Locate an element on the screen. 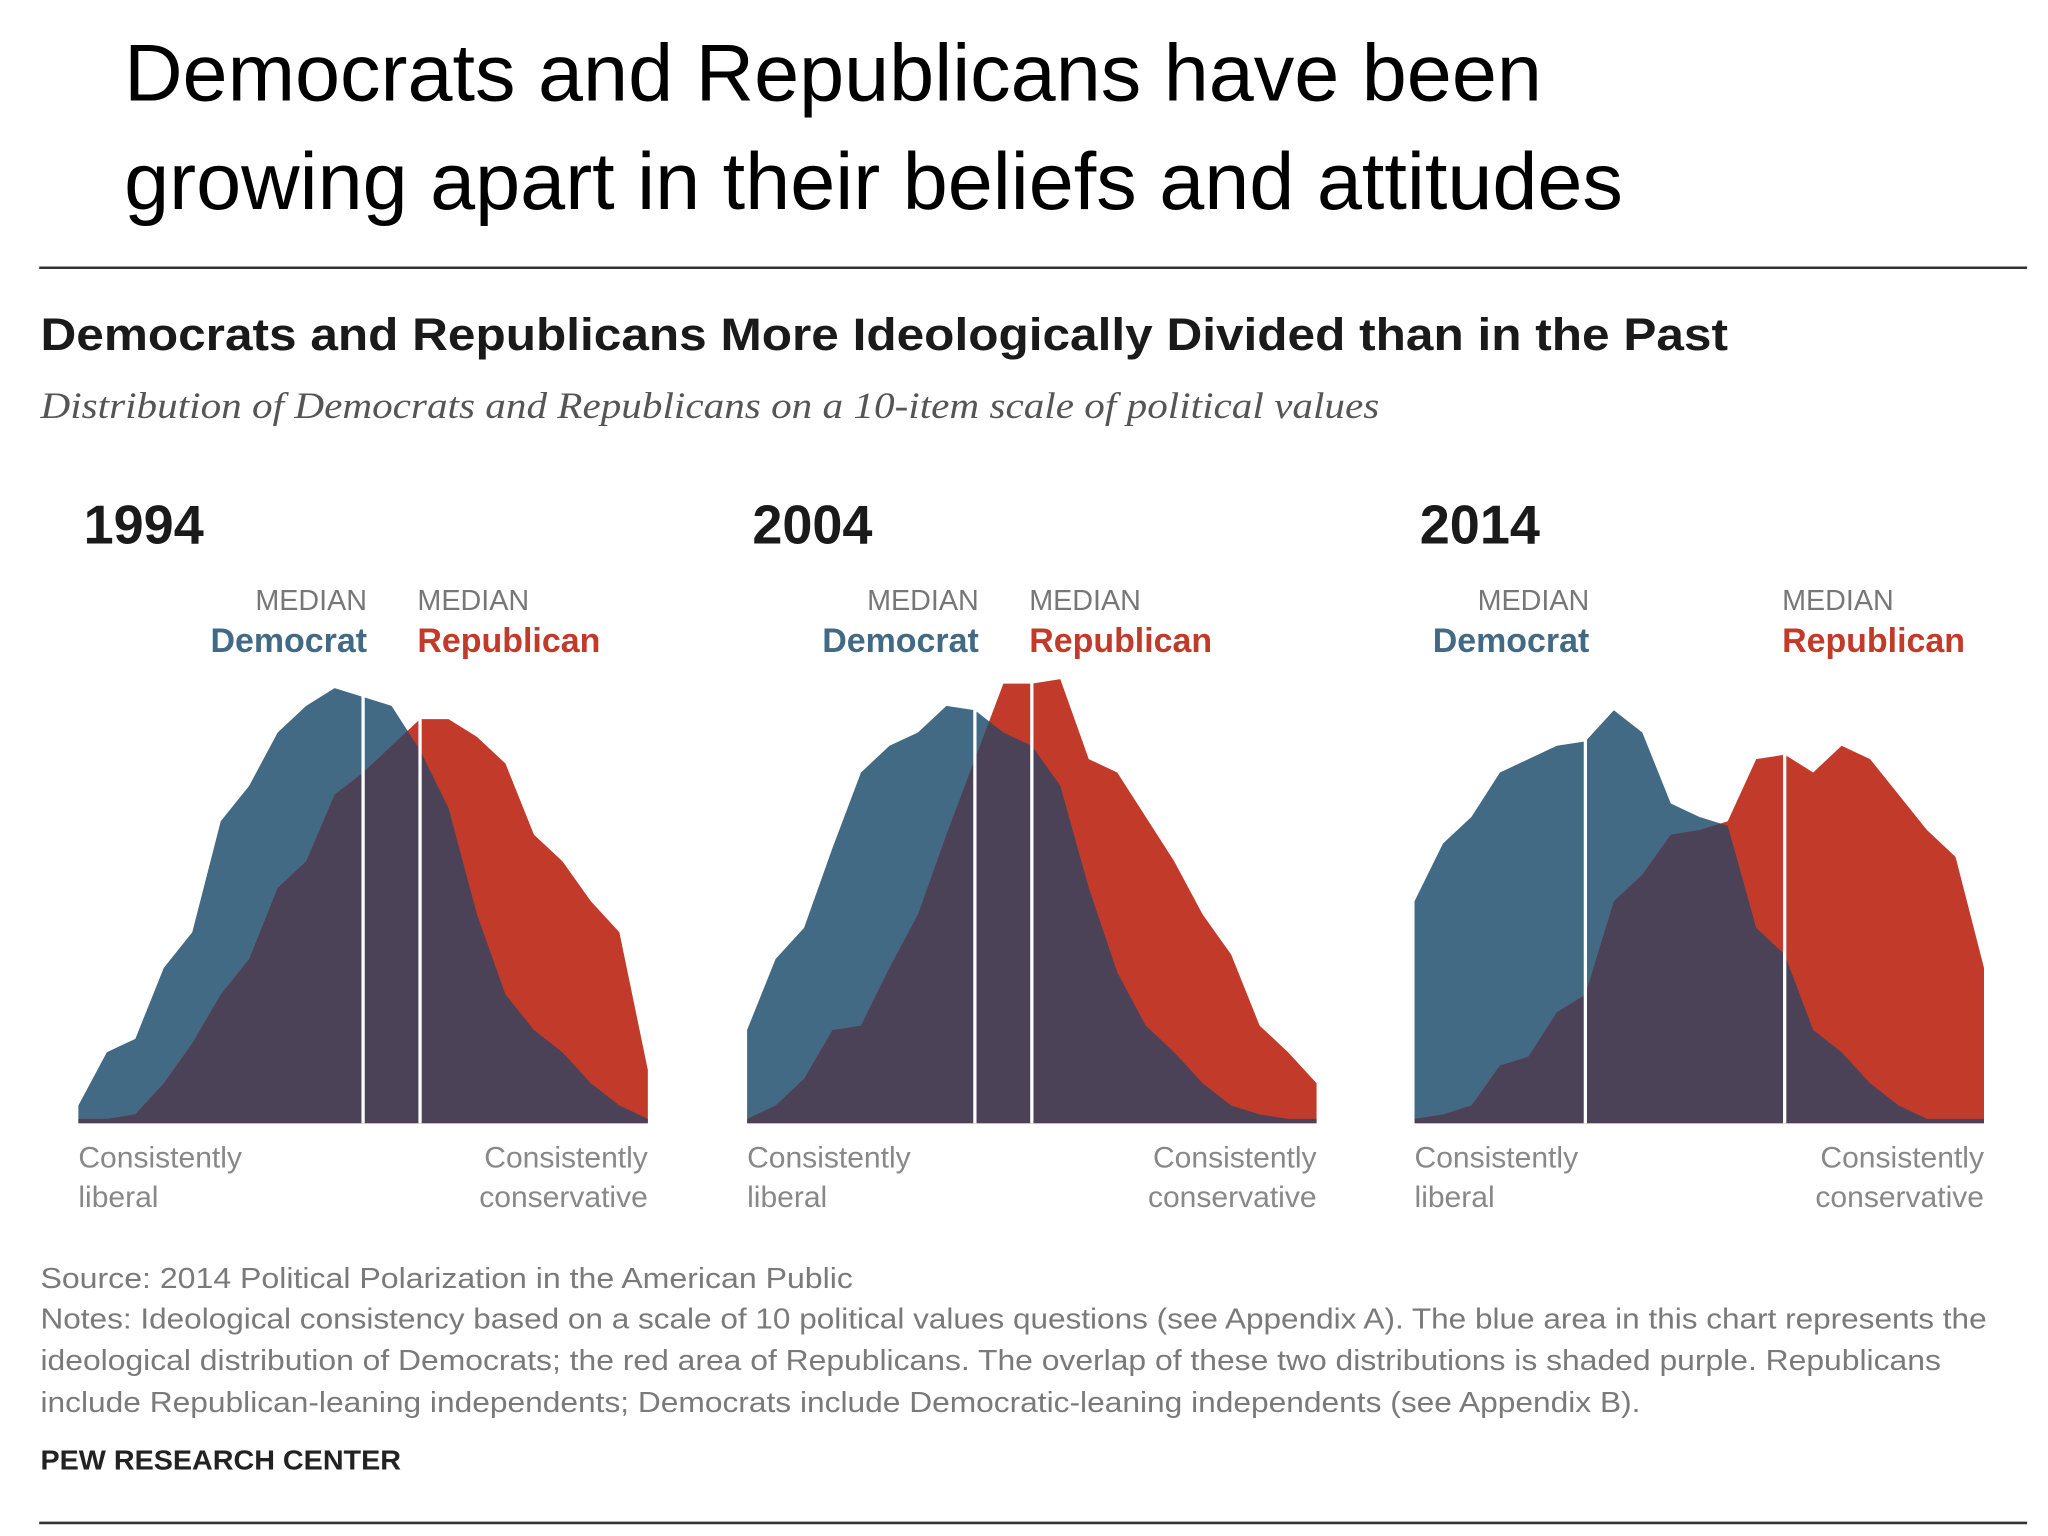 The height and width of the screenshot is (1536, 2048). panel-title: 1994 is located at coordinates (144, 524).